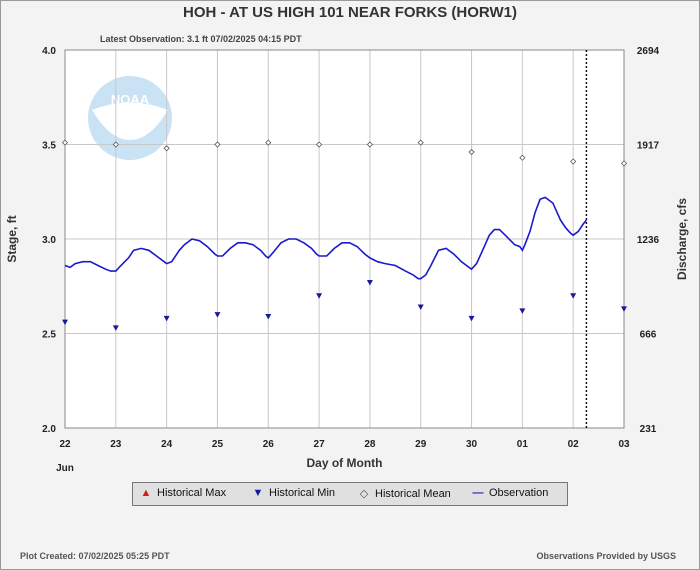  What do you see at coordinates (146, 493) in the screenshot?
I see `legend-max-icon: ▲` at bounding box center [146, 493].